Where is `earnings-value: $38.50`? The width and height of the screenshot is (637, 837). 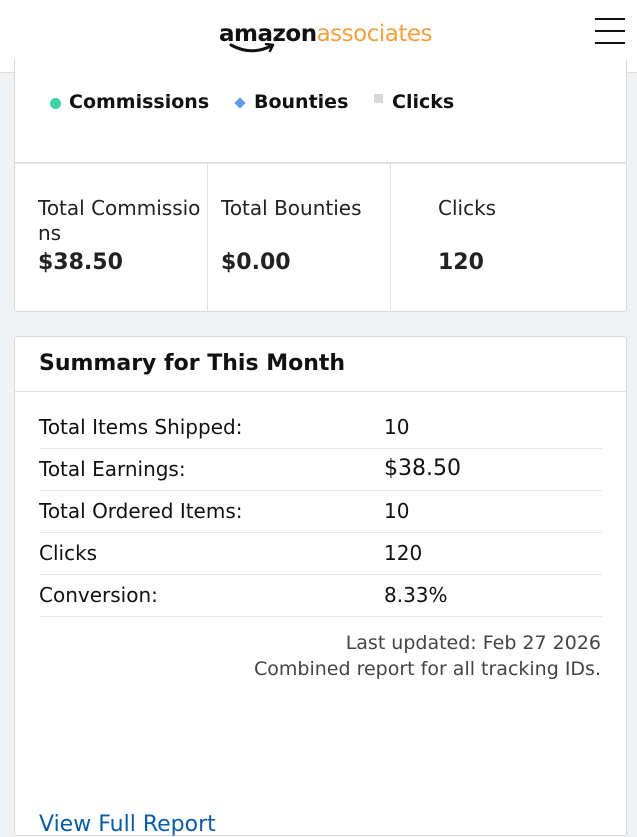
earnings-value: $38.50 is located at coordinates (422, 468).